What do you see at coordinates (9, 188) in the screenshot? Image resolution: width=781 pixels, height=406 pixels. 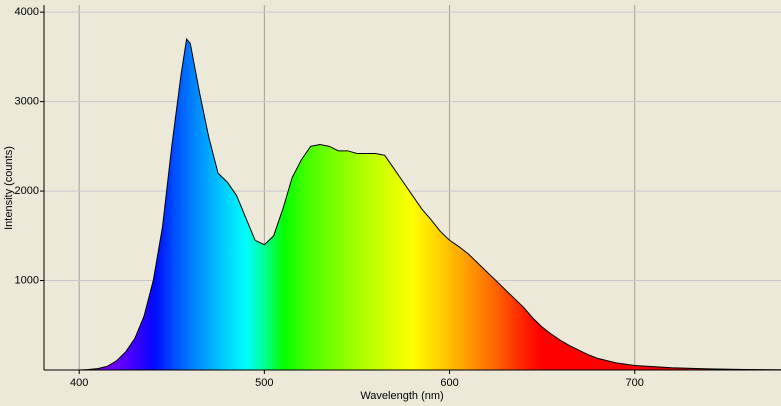 I see `y-axis-label: Intensity (counts)` at bounding box center [9, 188].